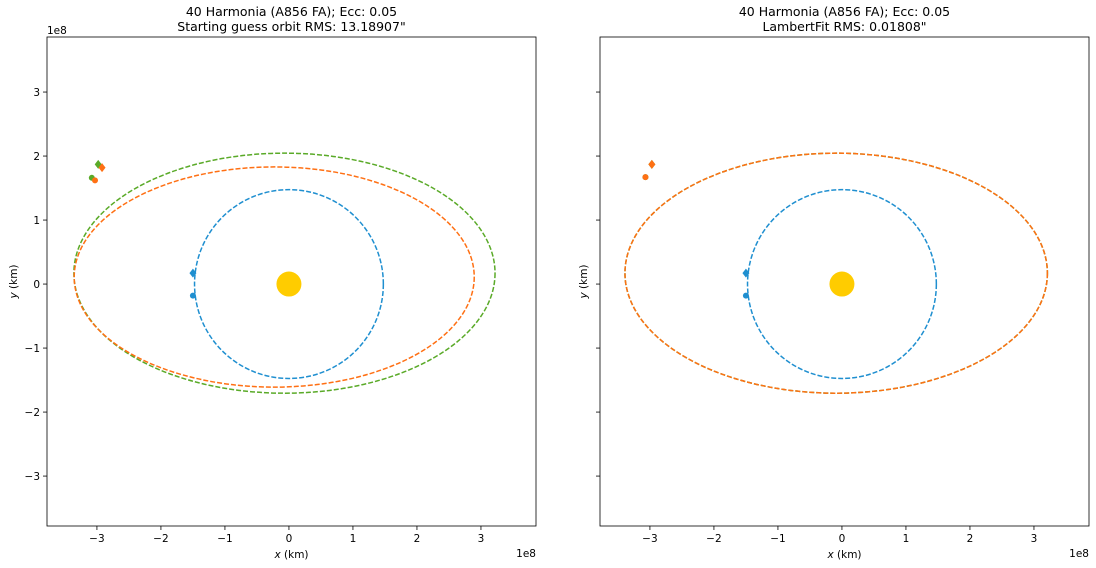  Describe the element at coordinates (32, 349) in the screenshot. I see `y-tick-label: −1` at that location.